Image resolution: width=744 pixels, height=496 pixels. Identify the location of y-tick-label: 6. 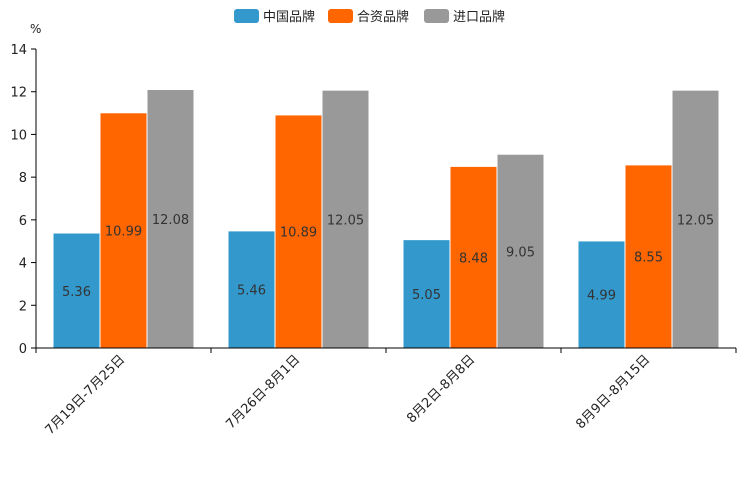
(23, 221).